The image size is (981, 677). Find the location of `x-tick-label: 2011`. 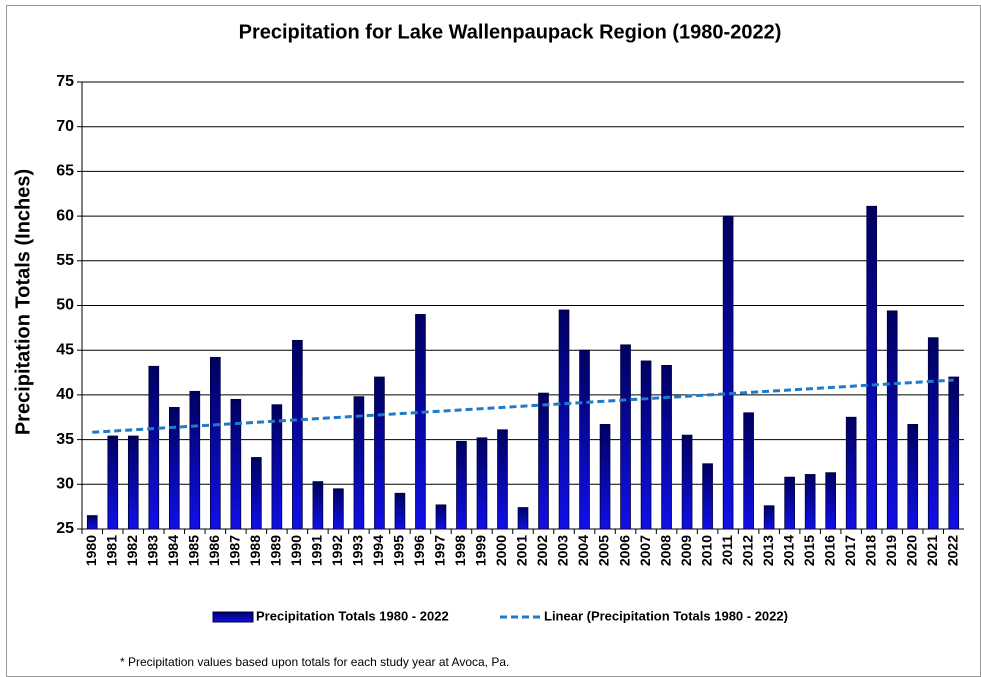

x-tick-label: 2011 is located at coordinates (727, 550).